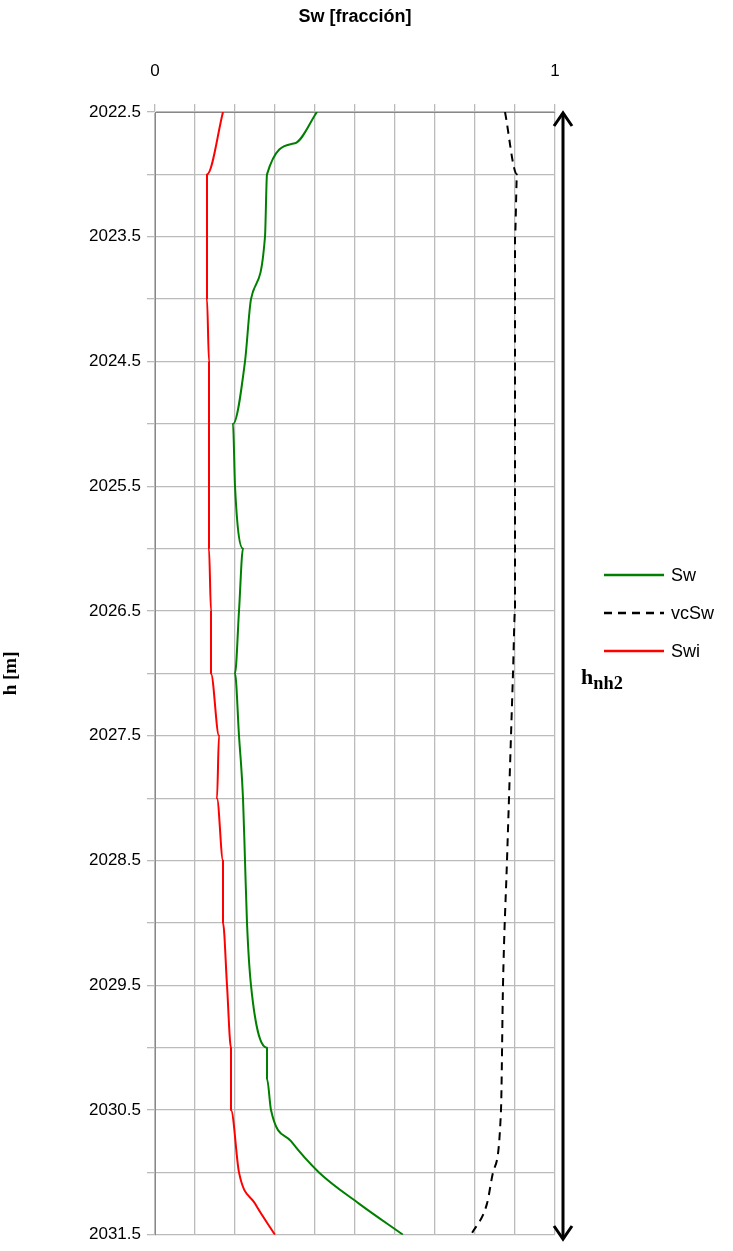 This screenshot has height=1251, width=733. Describe the element at coordinates (686, 651) in the screenshot. I see `legend-label: Swi` at that location.